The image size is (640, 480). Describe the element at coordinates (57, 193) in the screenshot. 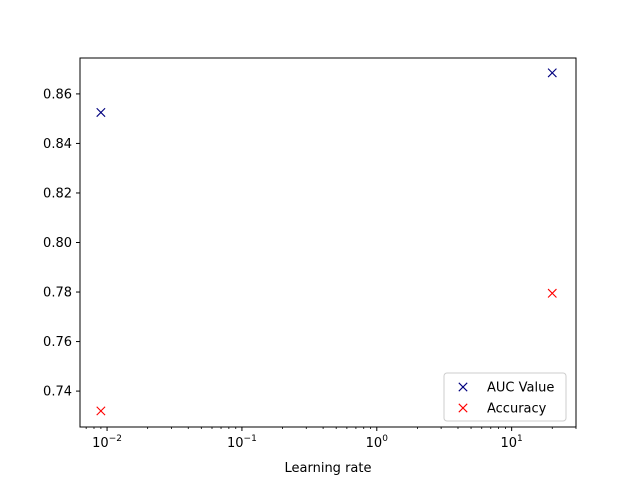

I see `y-tick-label: 0.82` at that location.